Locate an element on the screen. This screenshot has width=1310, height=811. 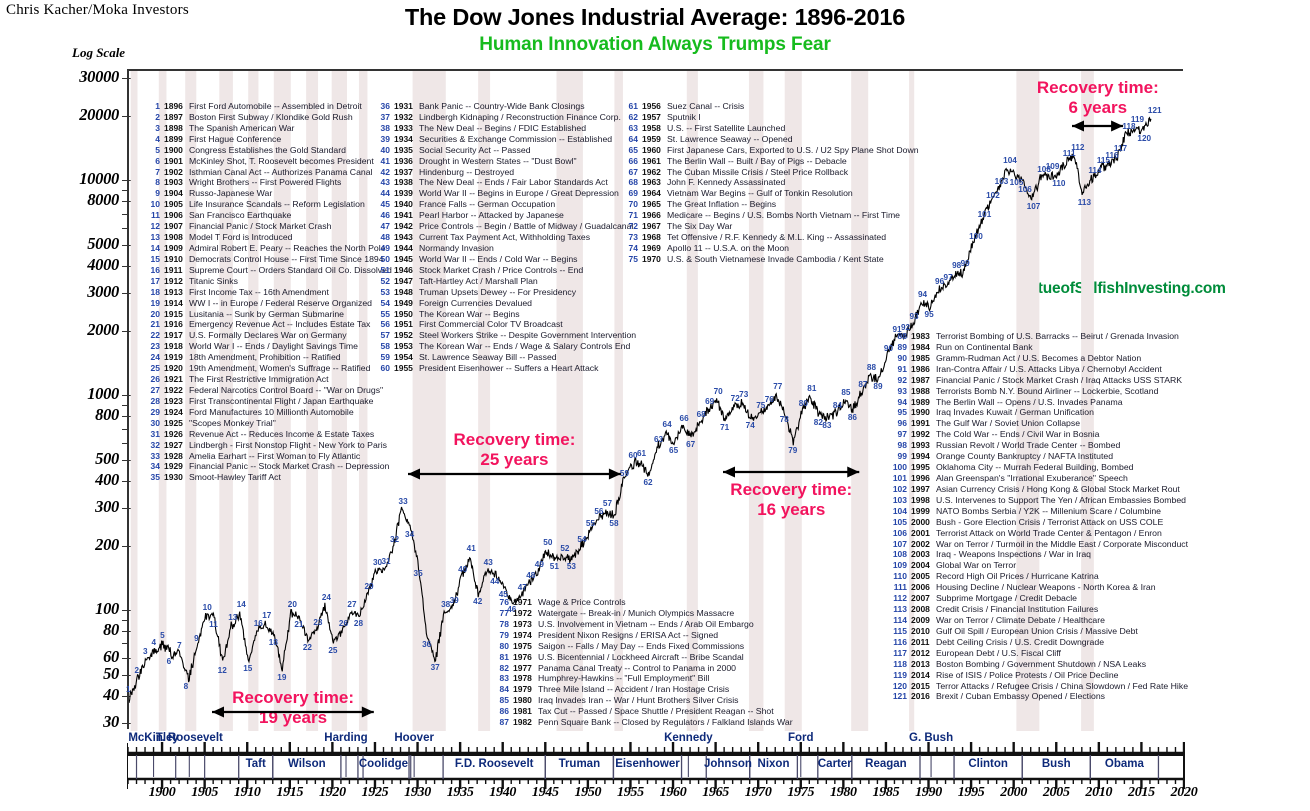
event-note-row: 49 1944 Normandy Invasion is located at coordinates (504, 248).